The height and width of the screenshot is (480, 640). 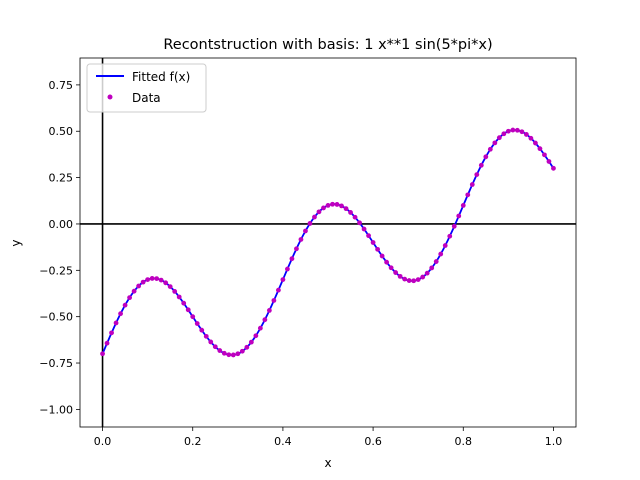 I want to click on x-tick-label: 1.0, so click(x=554, y=441).